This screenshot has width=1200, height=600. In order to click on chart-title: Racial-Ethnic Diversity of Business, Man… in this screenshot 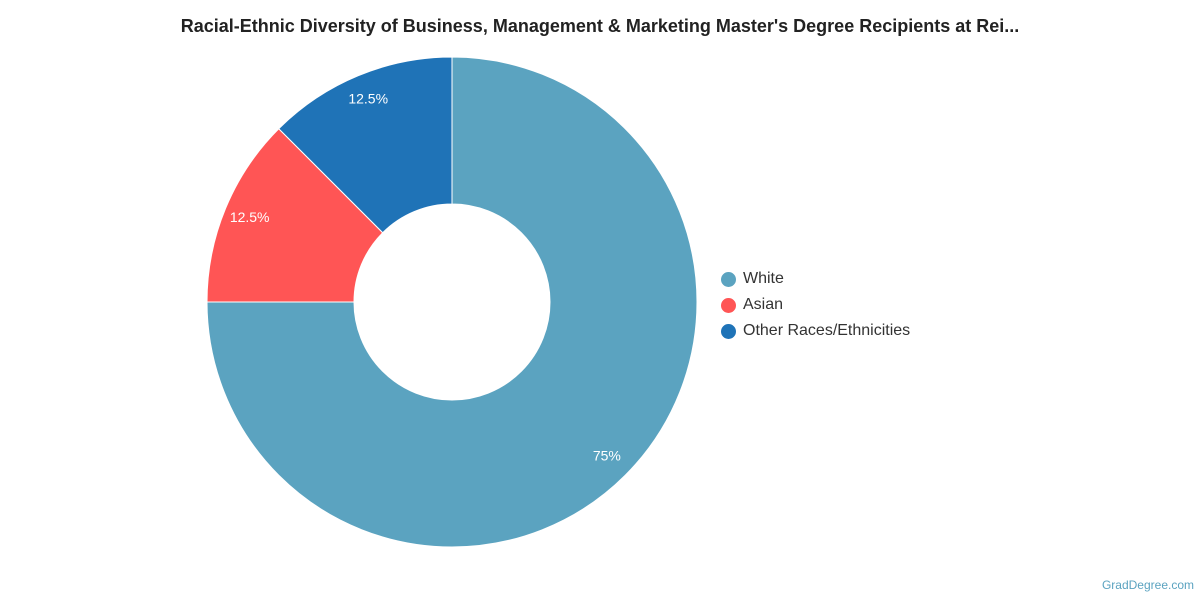, I will do `click(600, 26)`.